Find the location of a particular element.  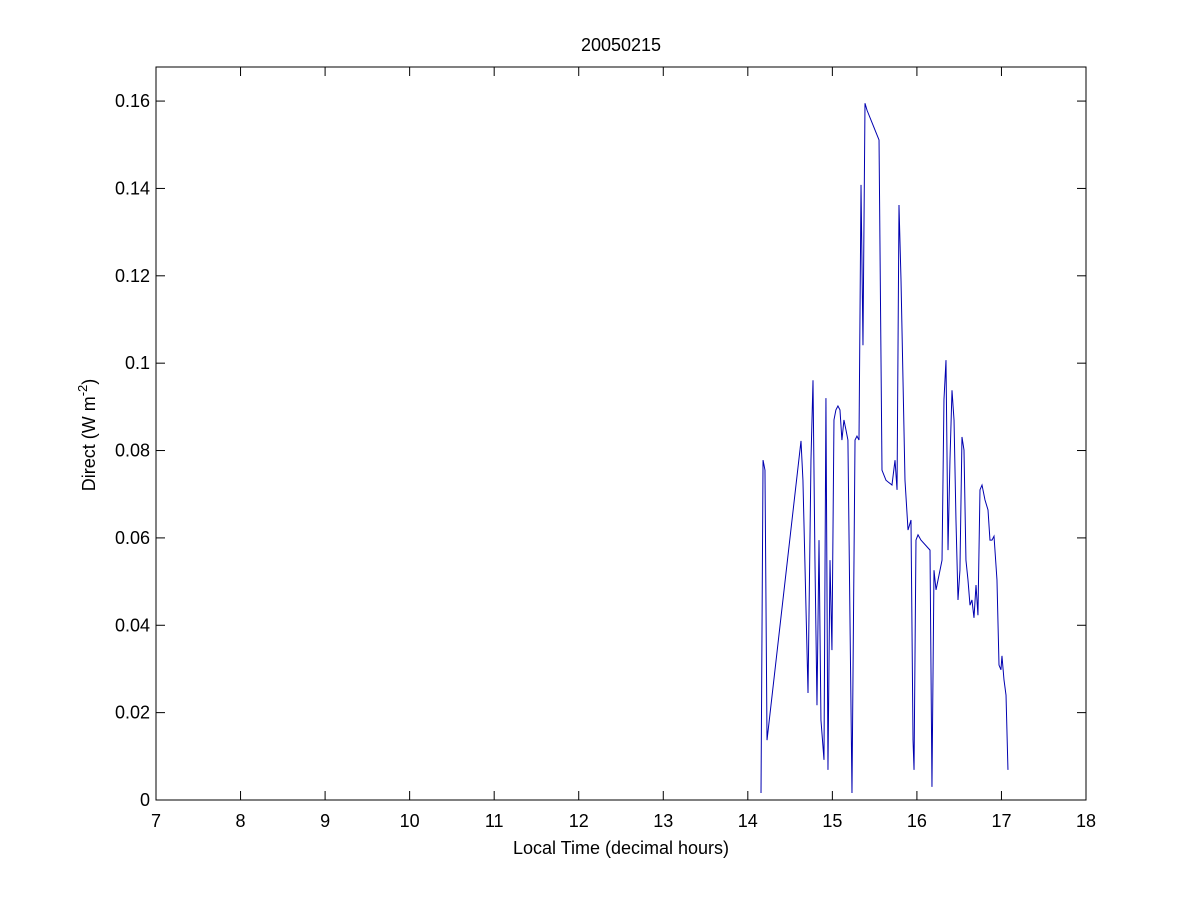

x-tick-label: 17 is located at coordinates (1001, 821).